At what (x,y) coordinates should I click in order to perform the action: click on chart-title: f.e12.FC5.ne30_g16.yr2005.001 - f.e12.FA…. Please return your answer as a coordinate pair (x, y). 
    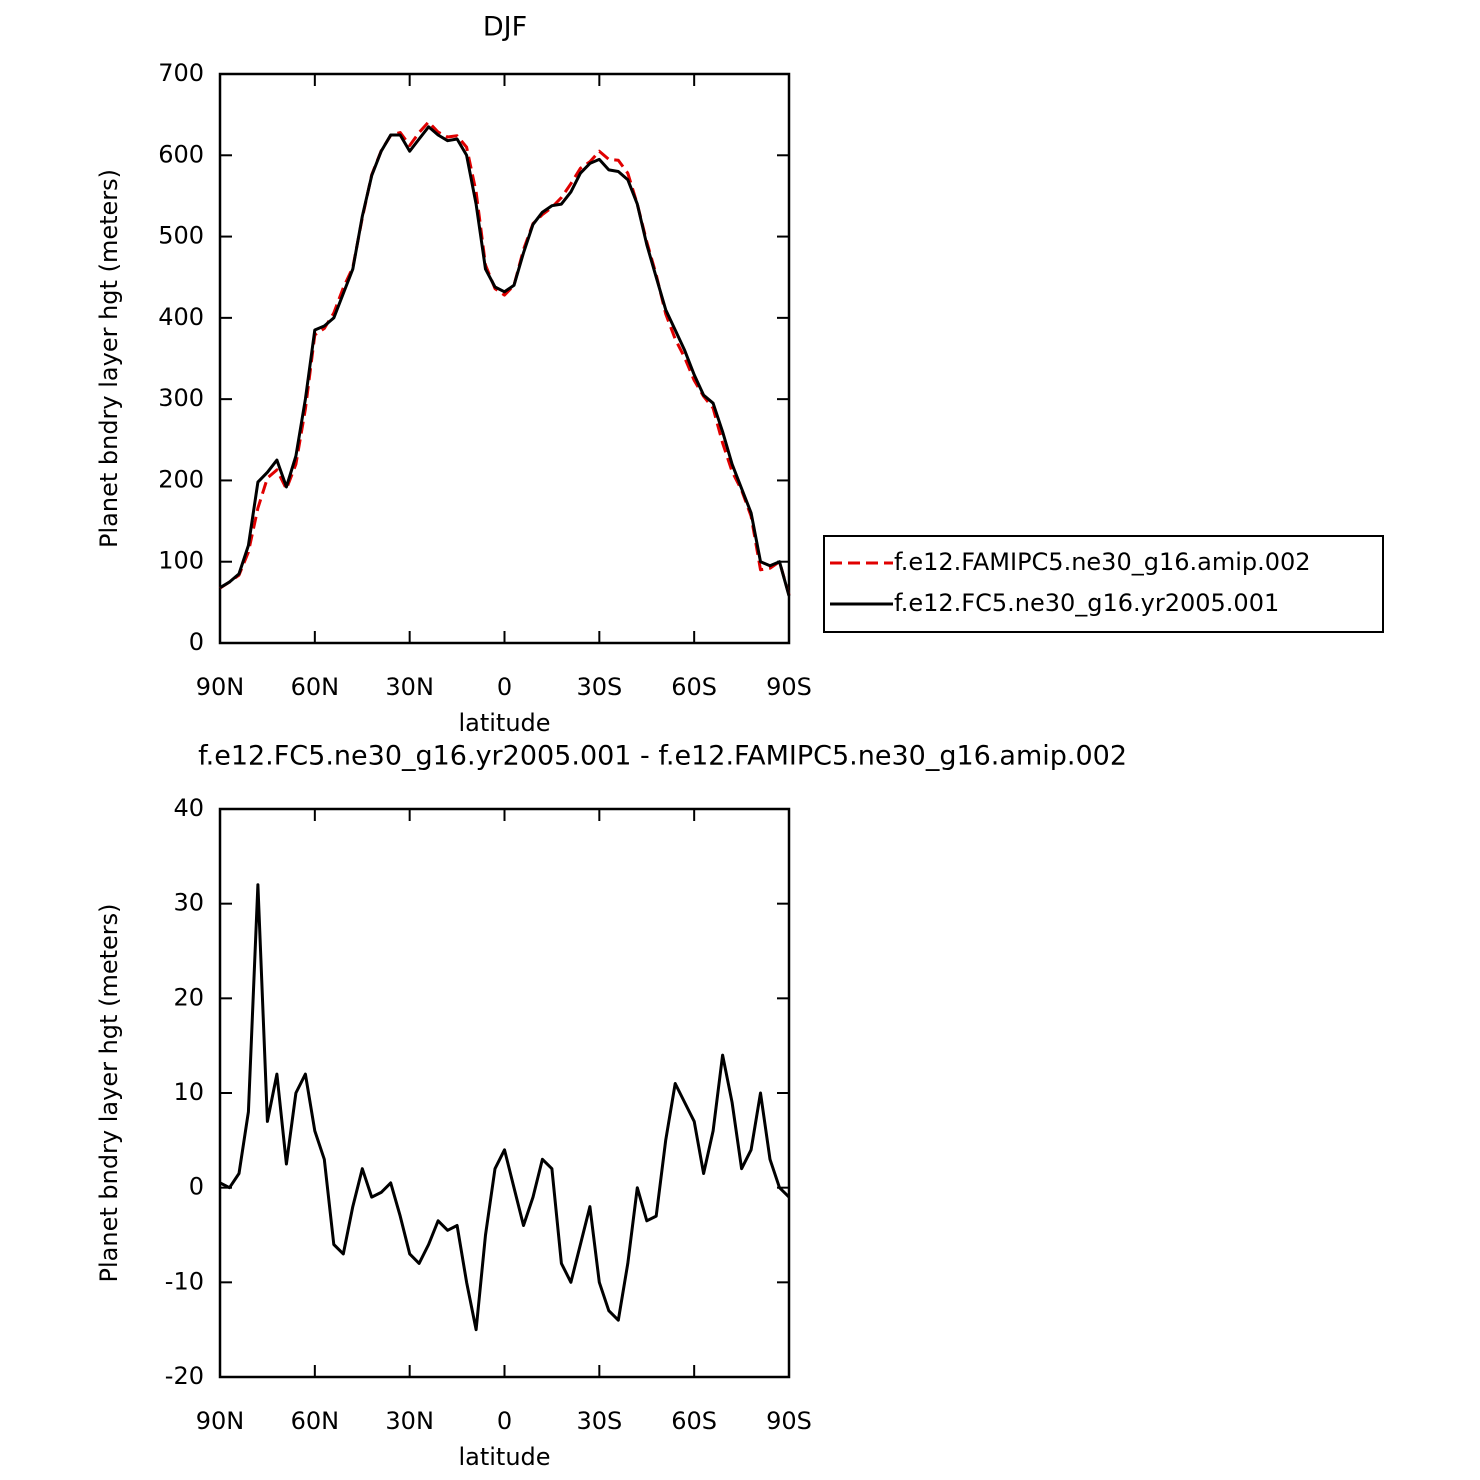
    Looking at the image, I should click on (662, 756).